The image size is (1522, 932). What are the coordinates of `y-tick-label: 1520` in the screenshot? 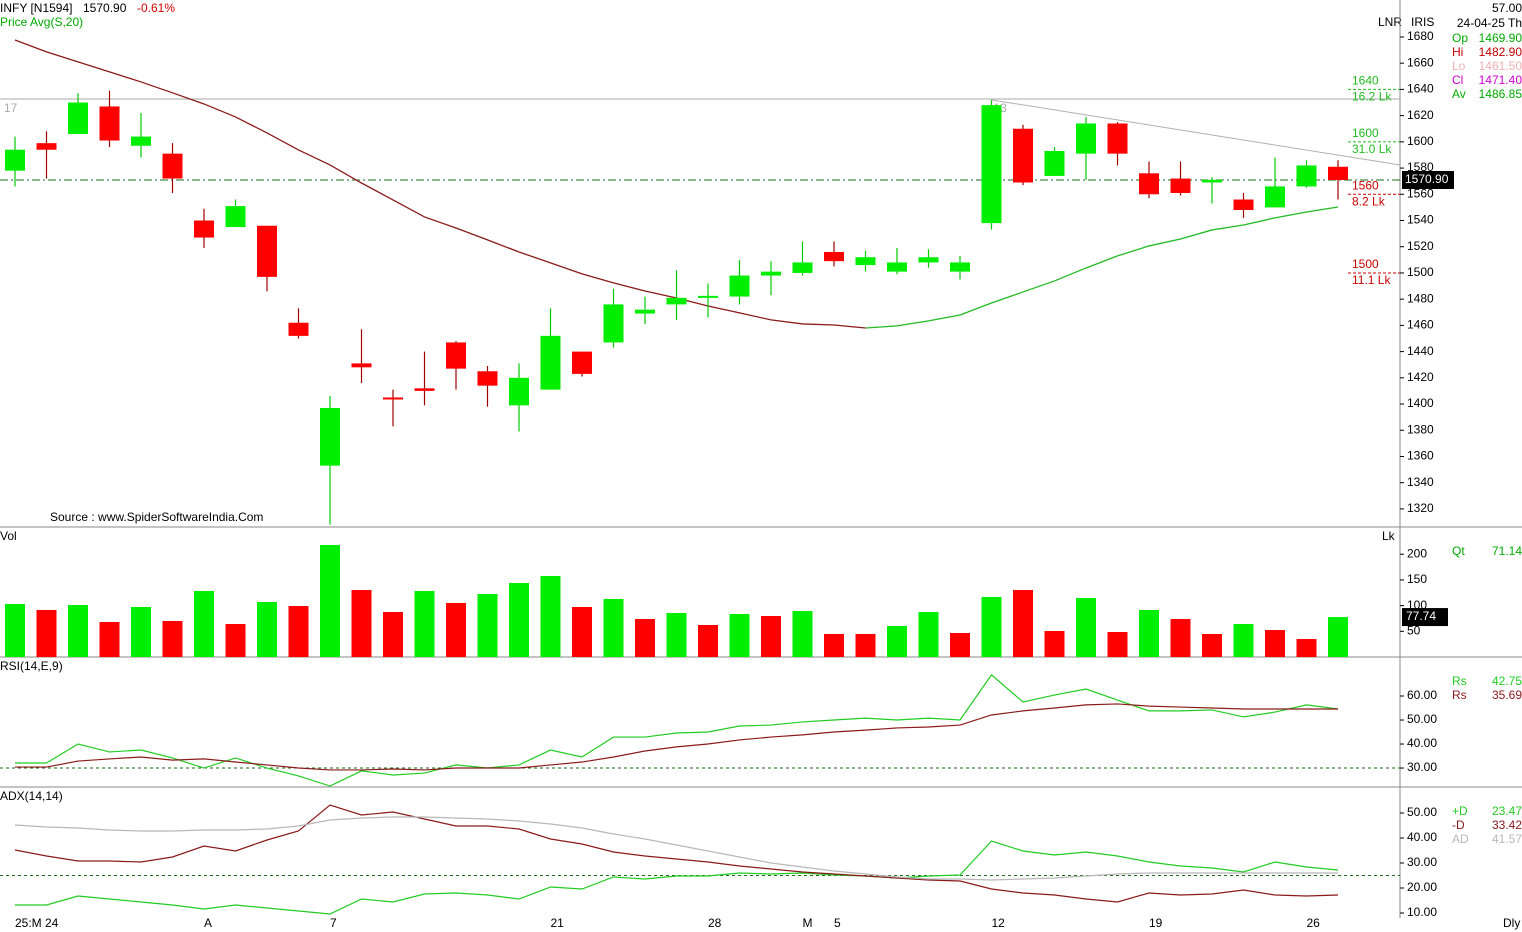 It's located at (1420, 246).